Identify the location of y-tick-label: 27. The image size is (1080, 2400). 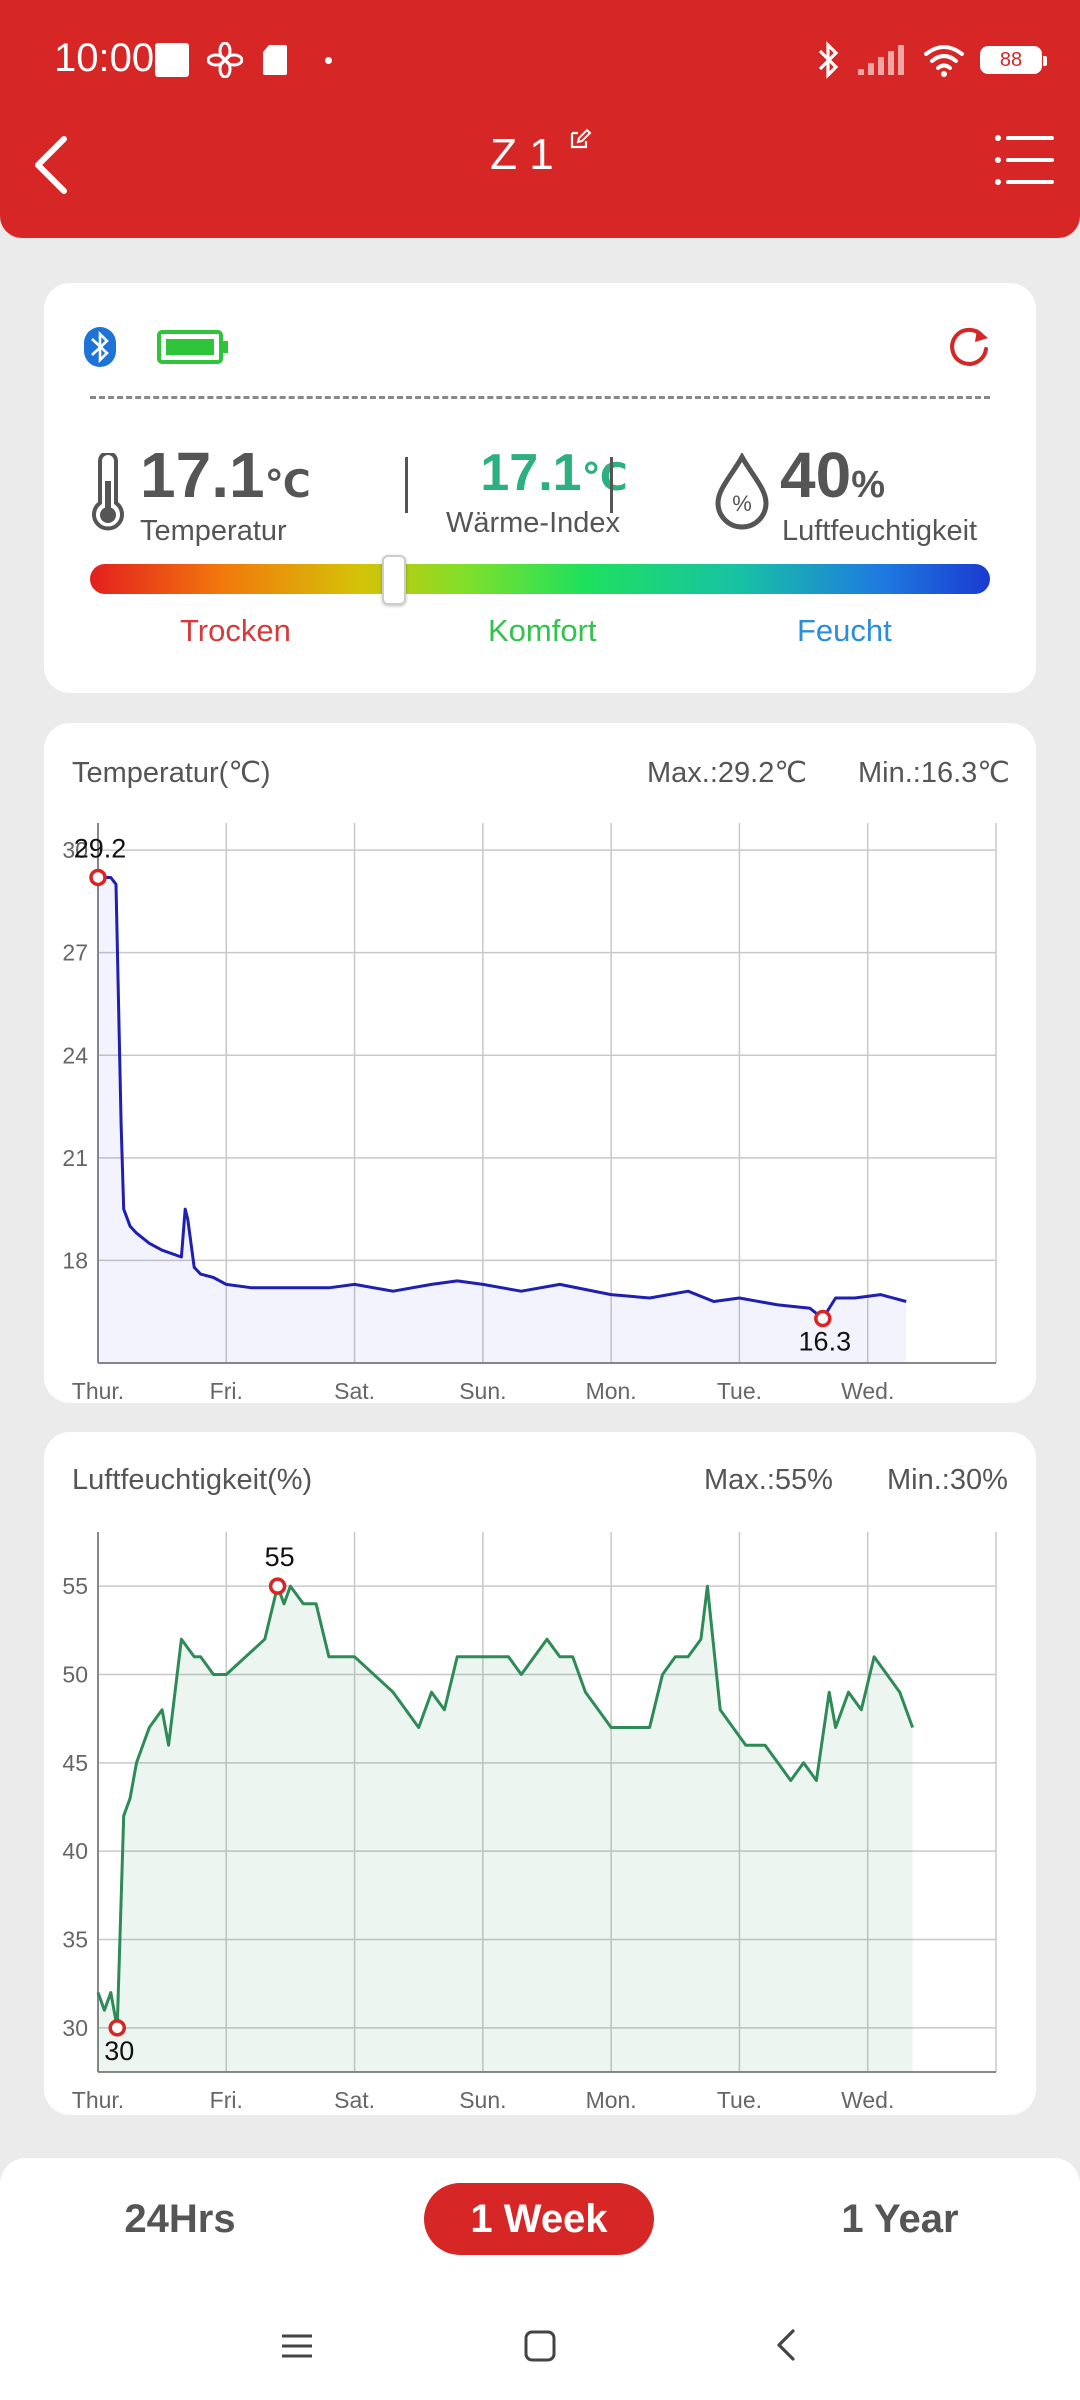
(75, 953).